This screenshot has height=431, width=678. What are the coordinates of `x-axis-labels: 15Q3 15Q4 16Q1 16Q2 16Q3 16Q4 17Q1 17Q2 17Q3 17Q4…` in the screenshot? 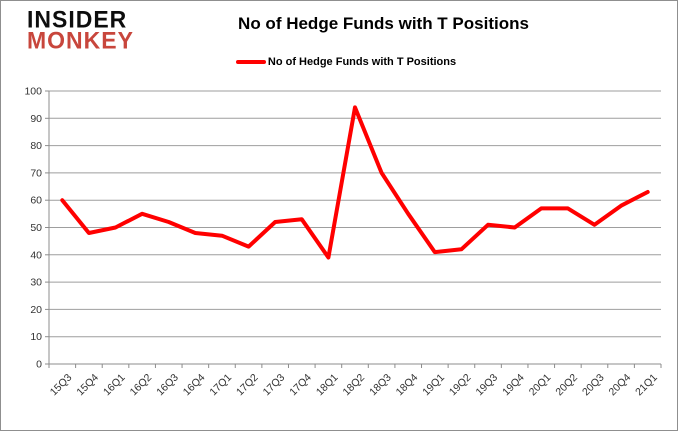 It's located at (354, 385).